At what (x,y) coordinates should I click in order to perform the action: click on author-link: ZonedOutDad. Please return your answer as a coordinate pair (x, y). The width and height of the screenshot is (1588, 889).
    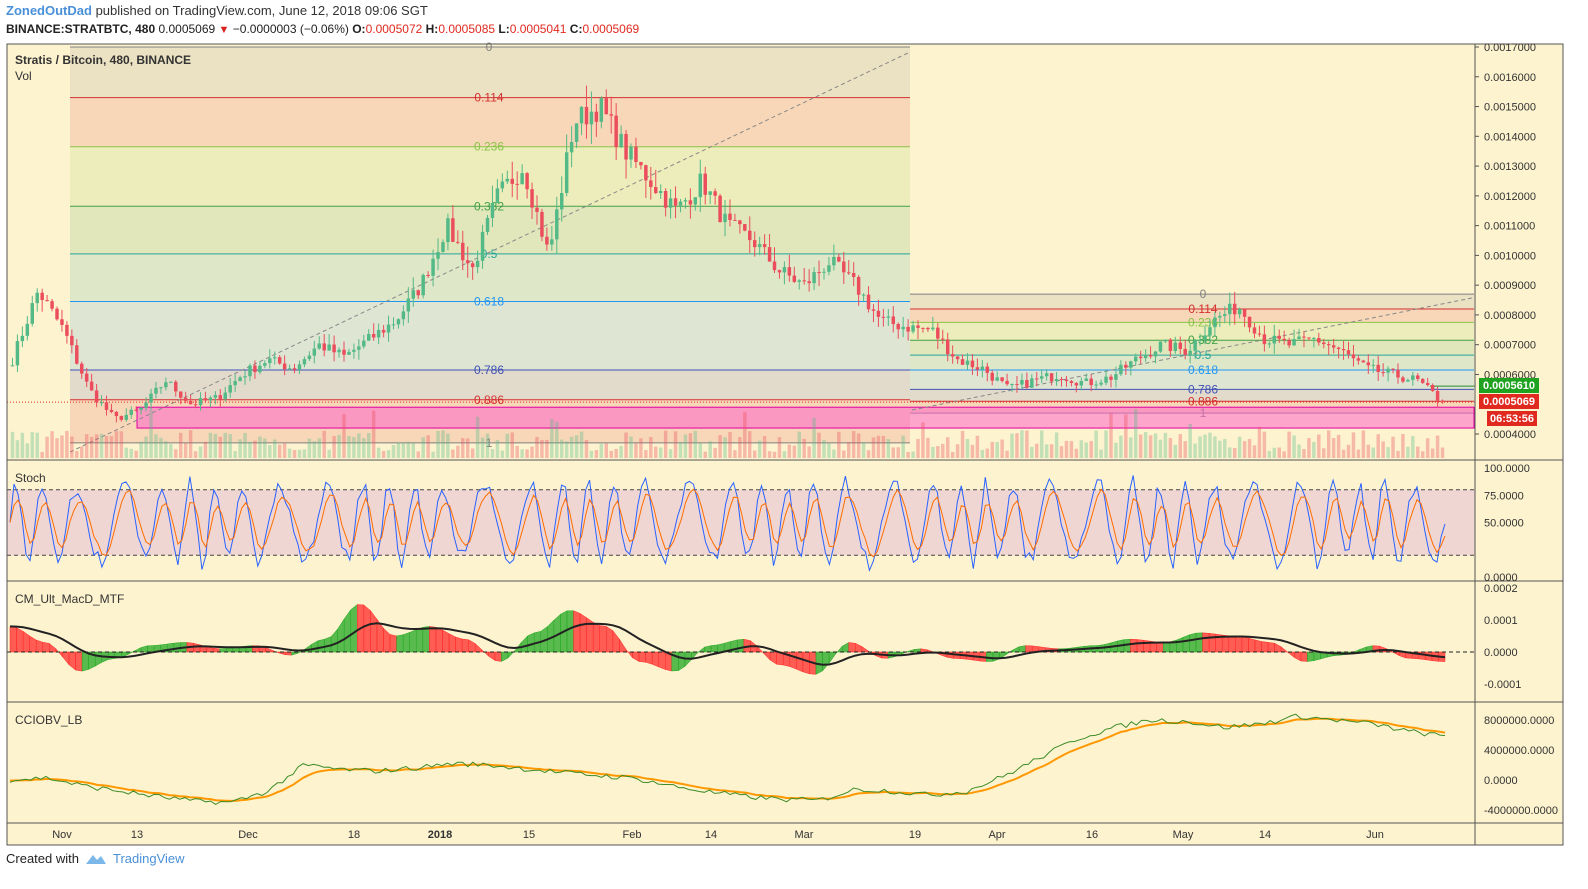
    Looking at the image, I should click on (49, 10).